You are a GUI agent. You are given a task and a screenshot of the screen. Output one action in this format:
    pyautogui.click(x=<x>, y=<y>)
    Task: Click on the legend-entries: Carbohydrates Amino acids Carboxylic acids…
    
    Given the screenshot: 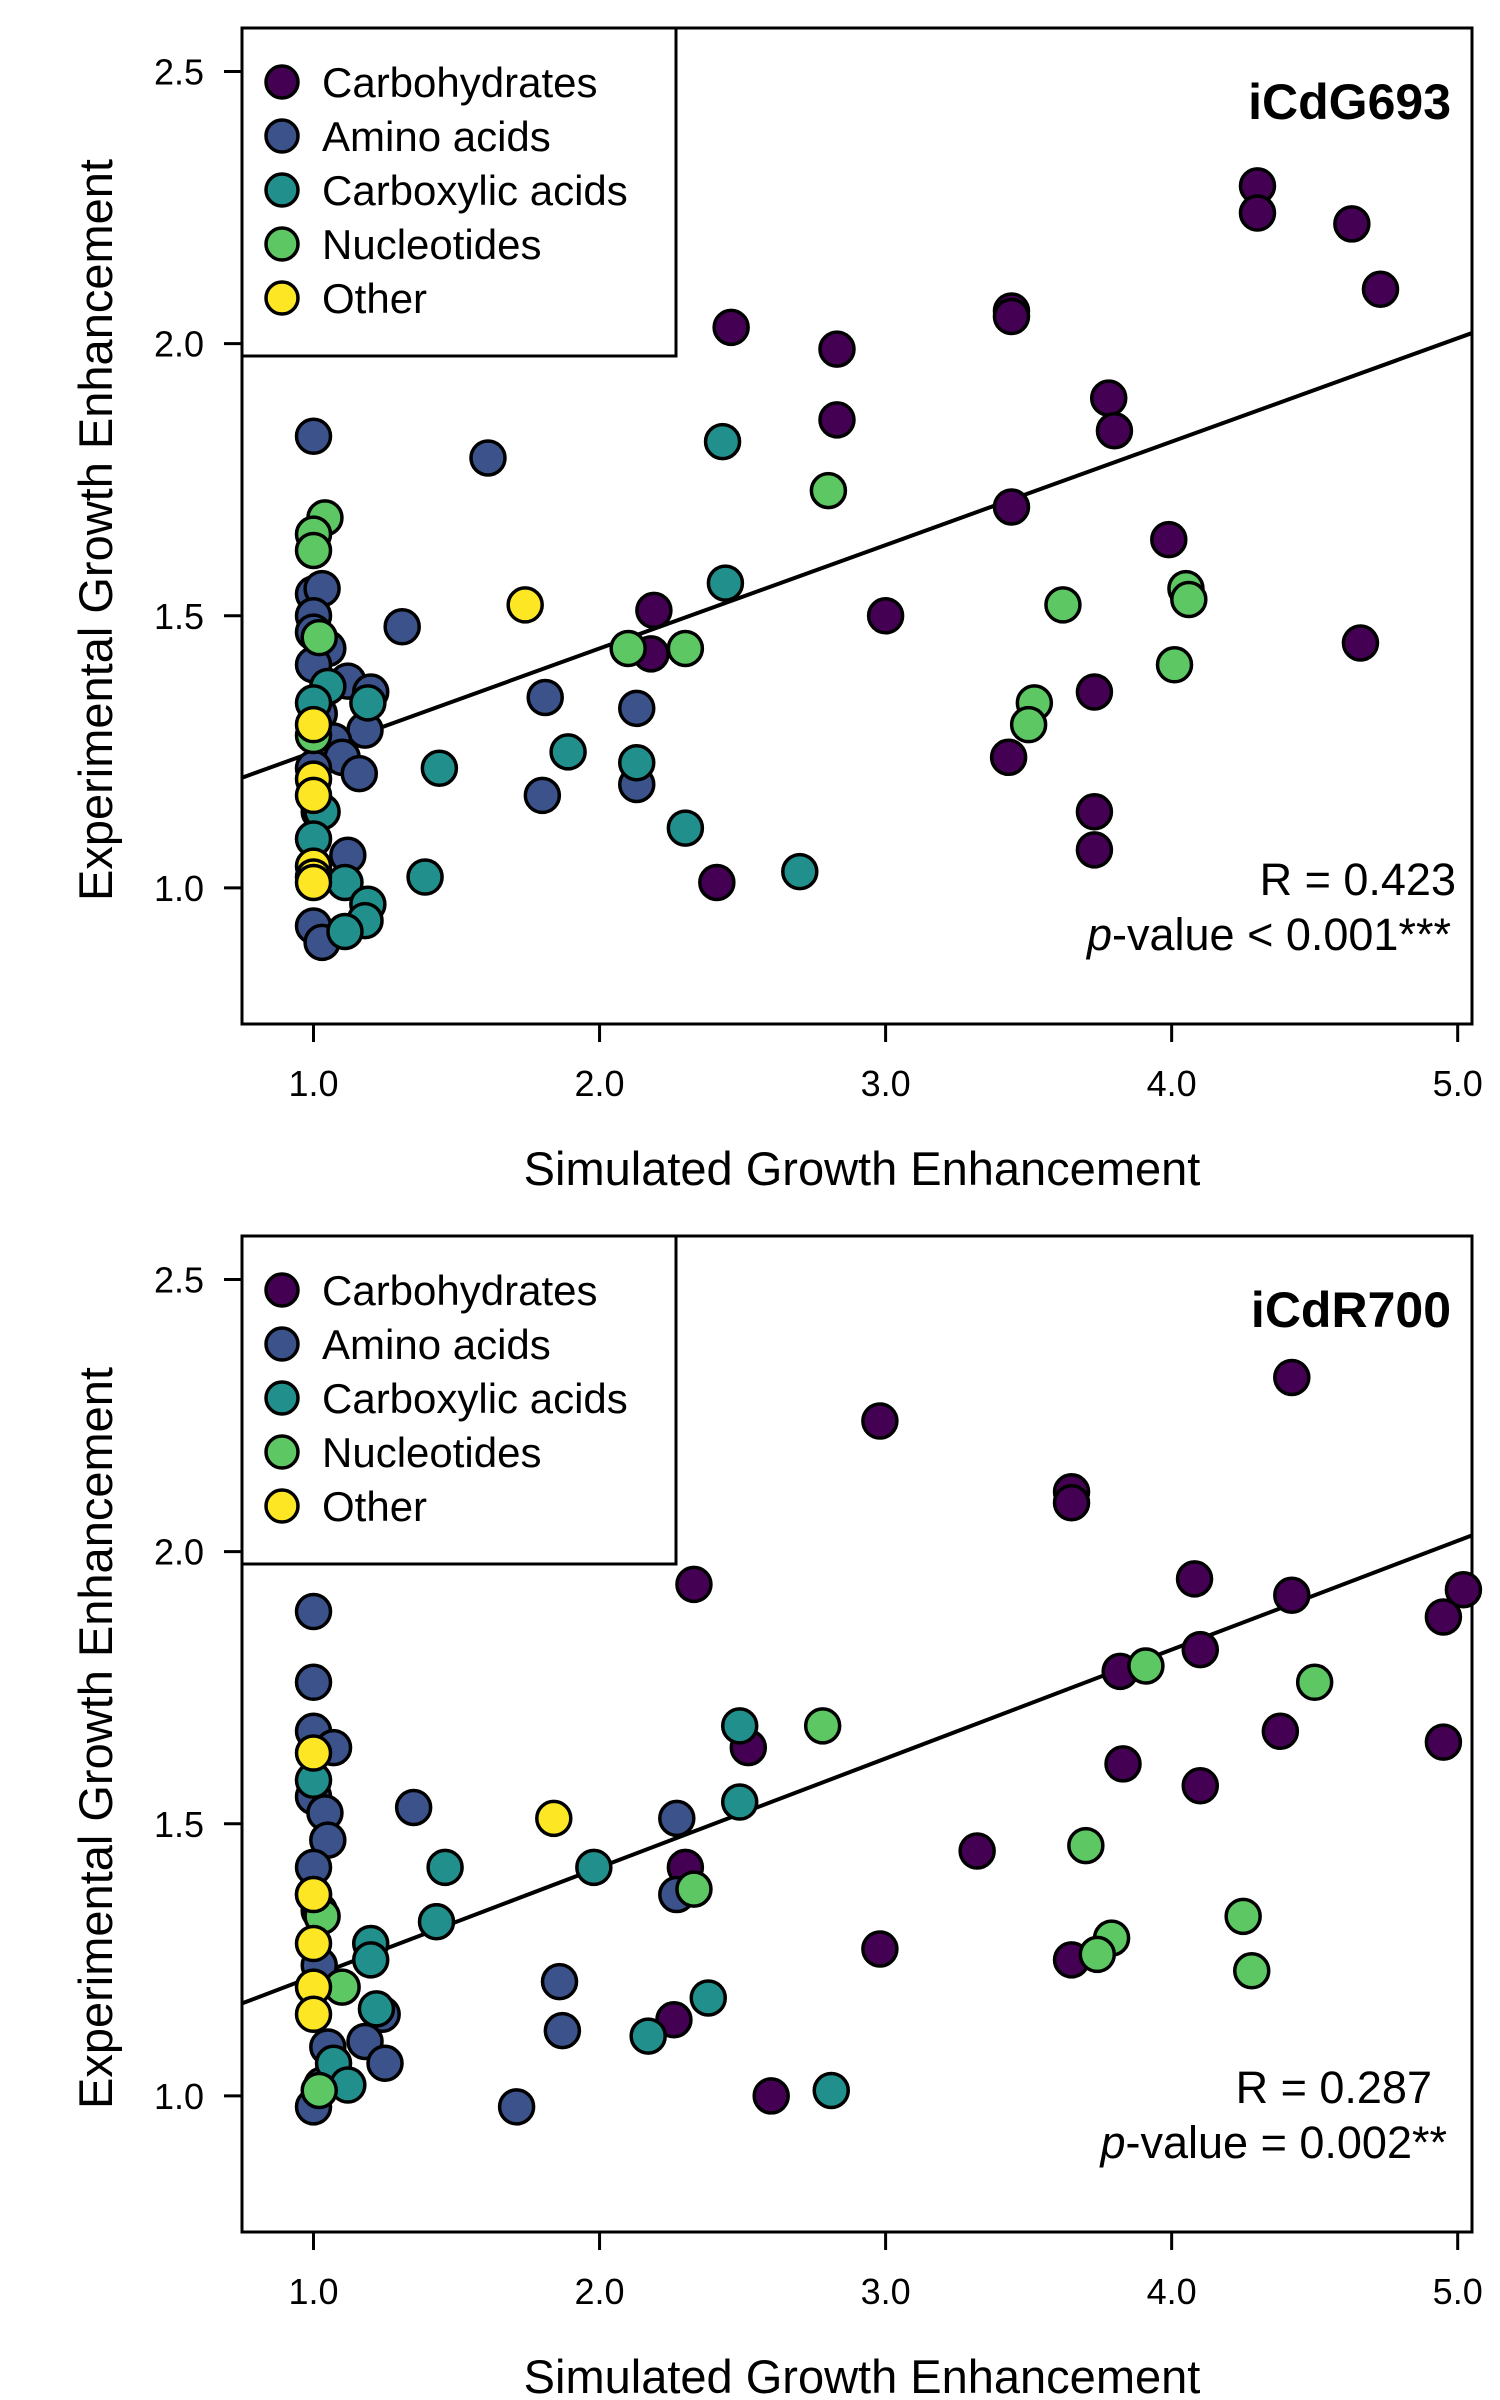 What is the action you would take?
    pyautogui.click(x=446, y=190)
    